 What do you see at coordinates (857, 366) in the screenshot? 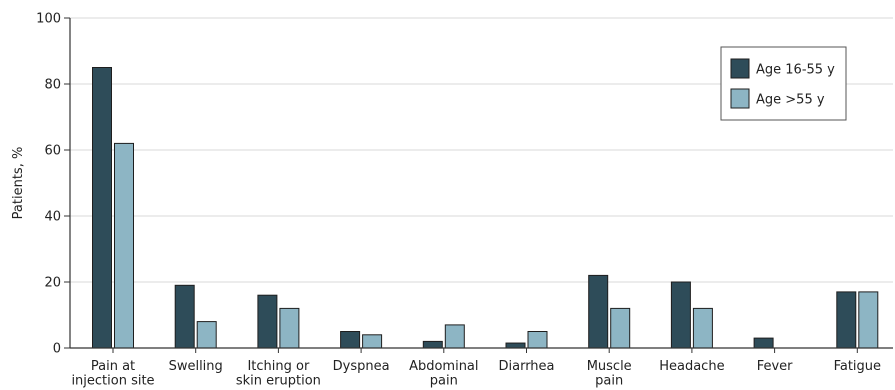
I see `category-label: Fatigue` at bounding box center [857, 366].